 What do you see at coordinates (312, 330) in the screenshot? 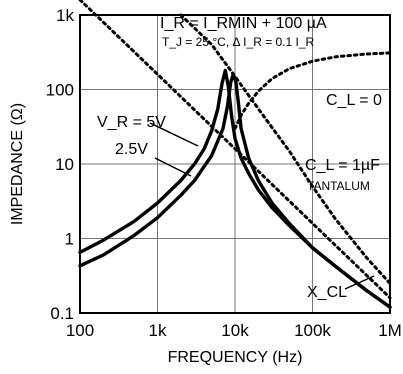
I see `x-tick-label: 100k` at bounding box center [312, 330].